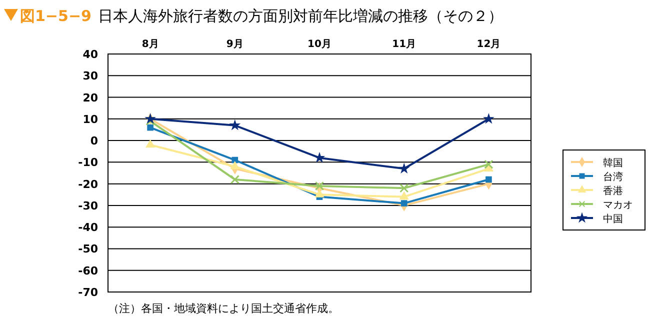 This screenshot has height=326, width=657. I want to click on y-tick-label: 20, so click(90, 97).